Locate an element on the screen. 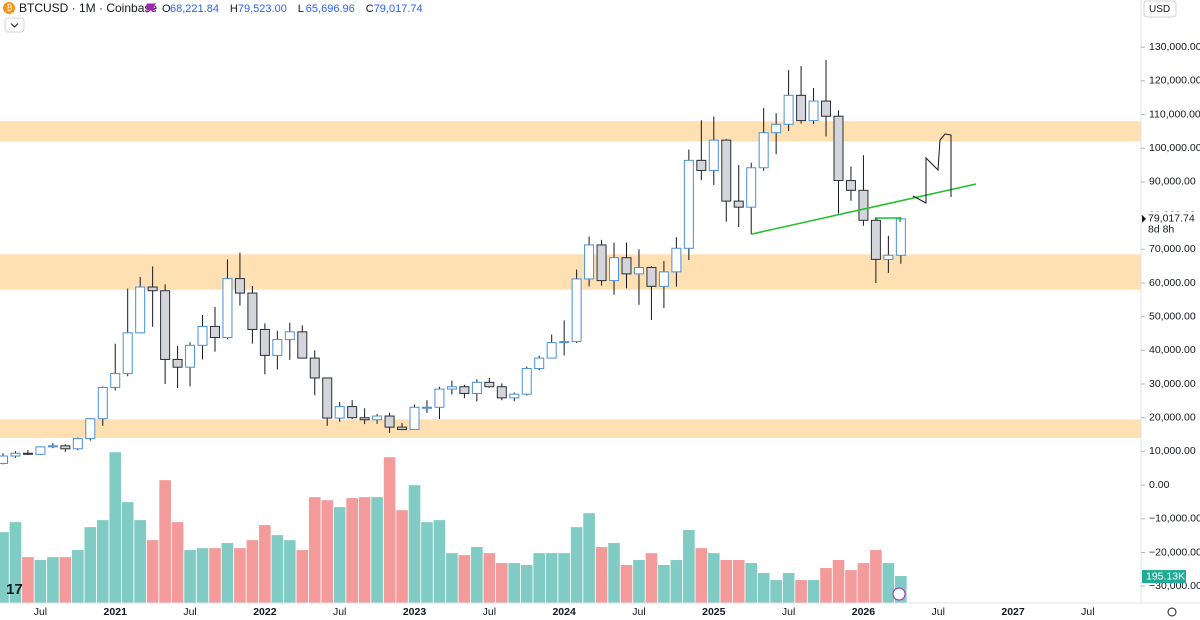 The image size is (1200, 620). y-tick-label: 10,000.00 is located at coordinates (1172, 451).